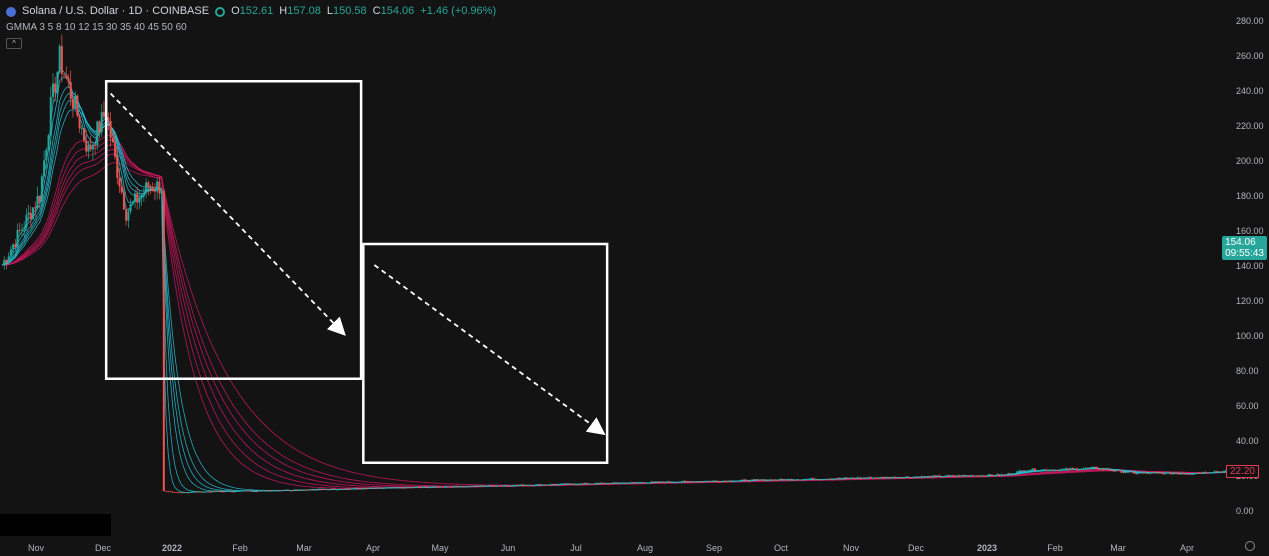 The height and width of the screenshot is (556, 1269). I want to click on indicator-legend: GMMA 3 5 8 10 12 15 30 35 40 45 50 60, so click(96, 27).